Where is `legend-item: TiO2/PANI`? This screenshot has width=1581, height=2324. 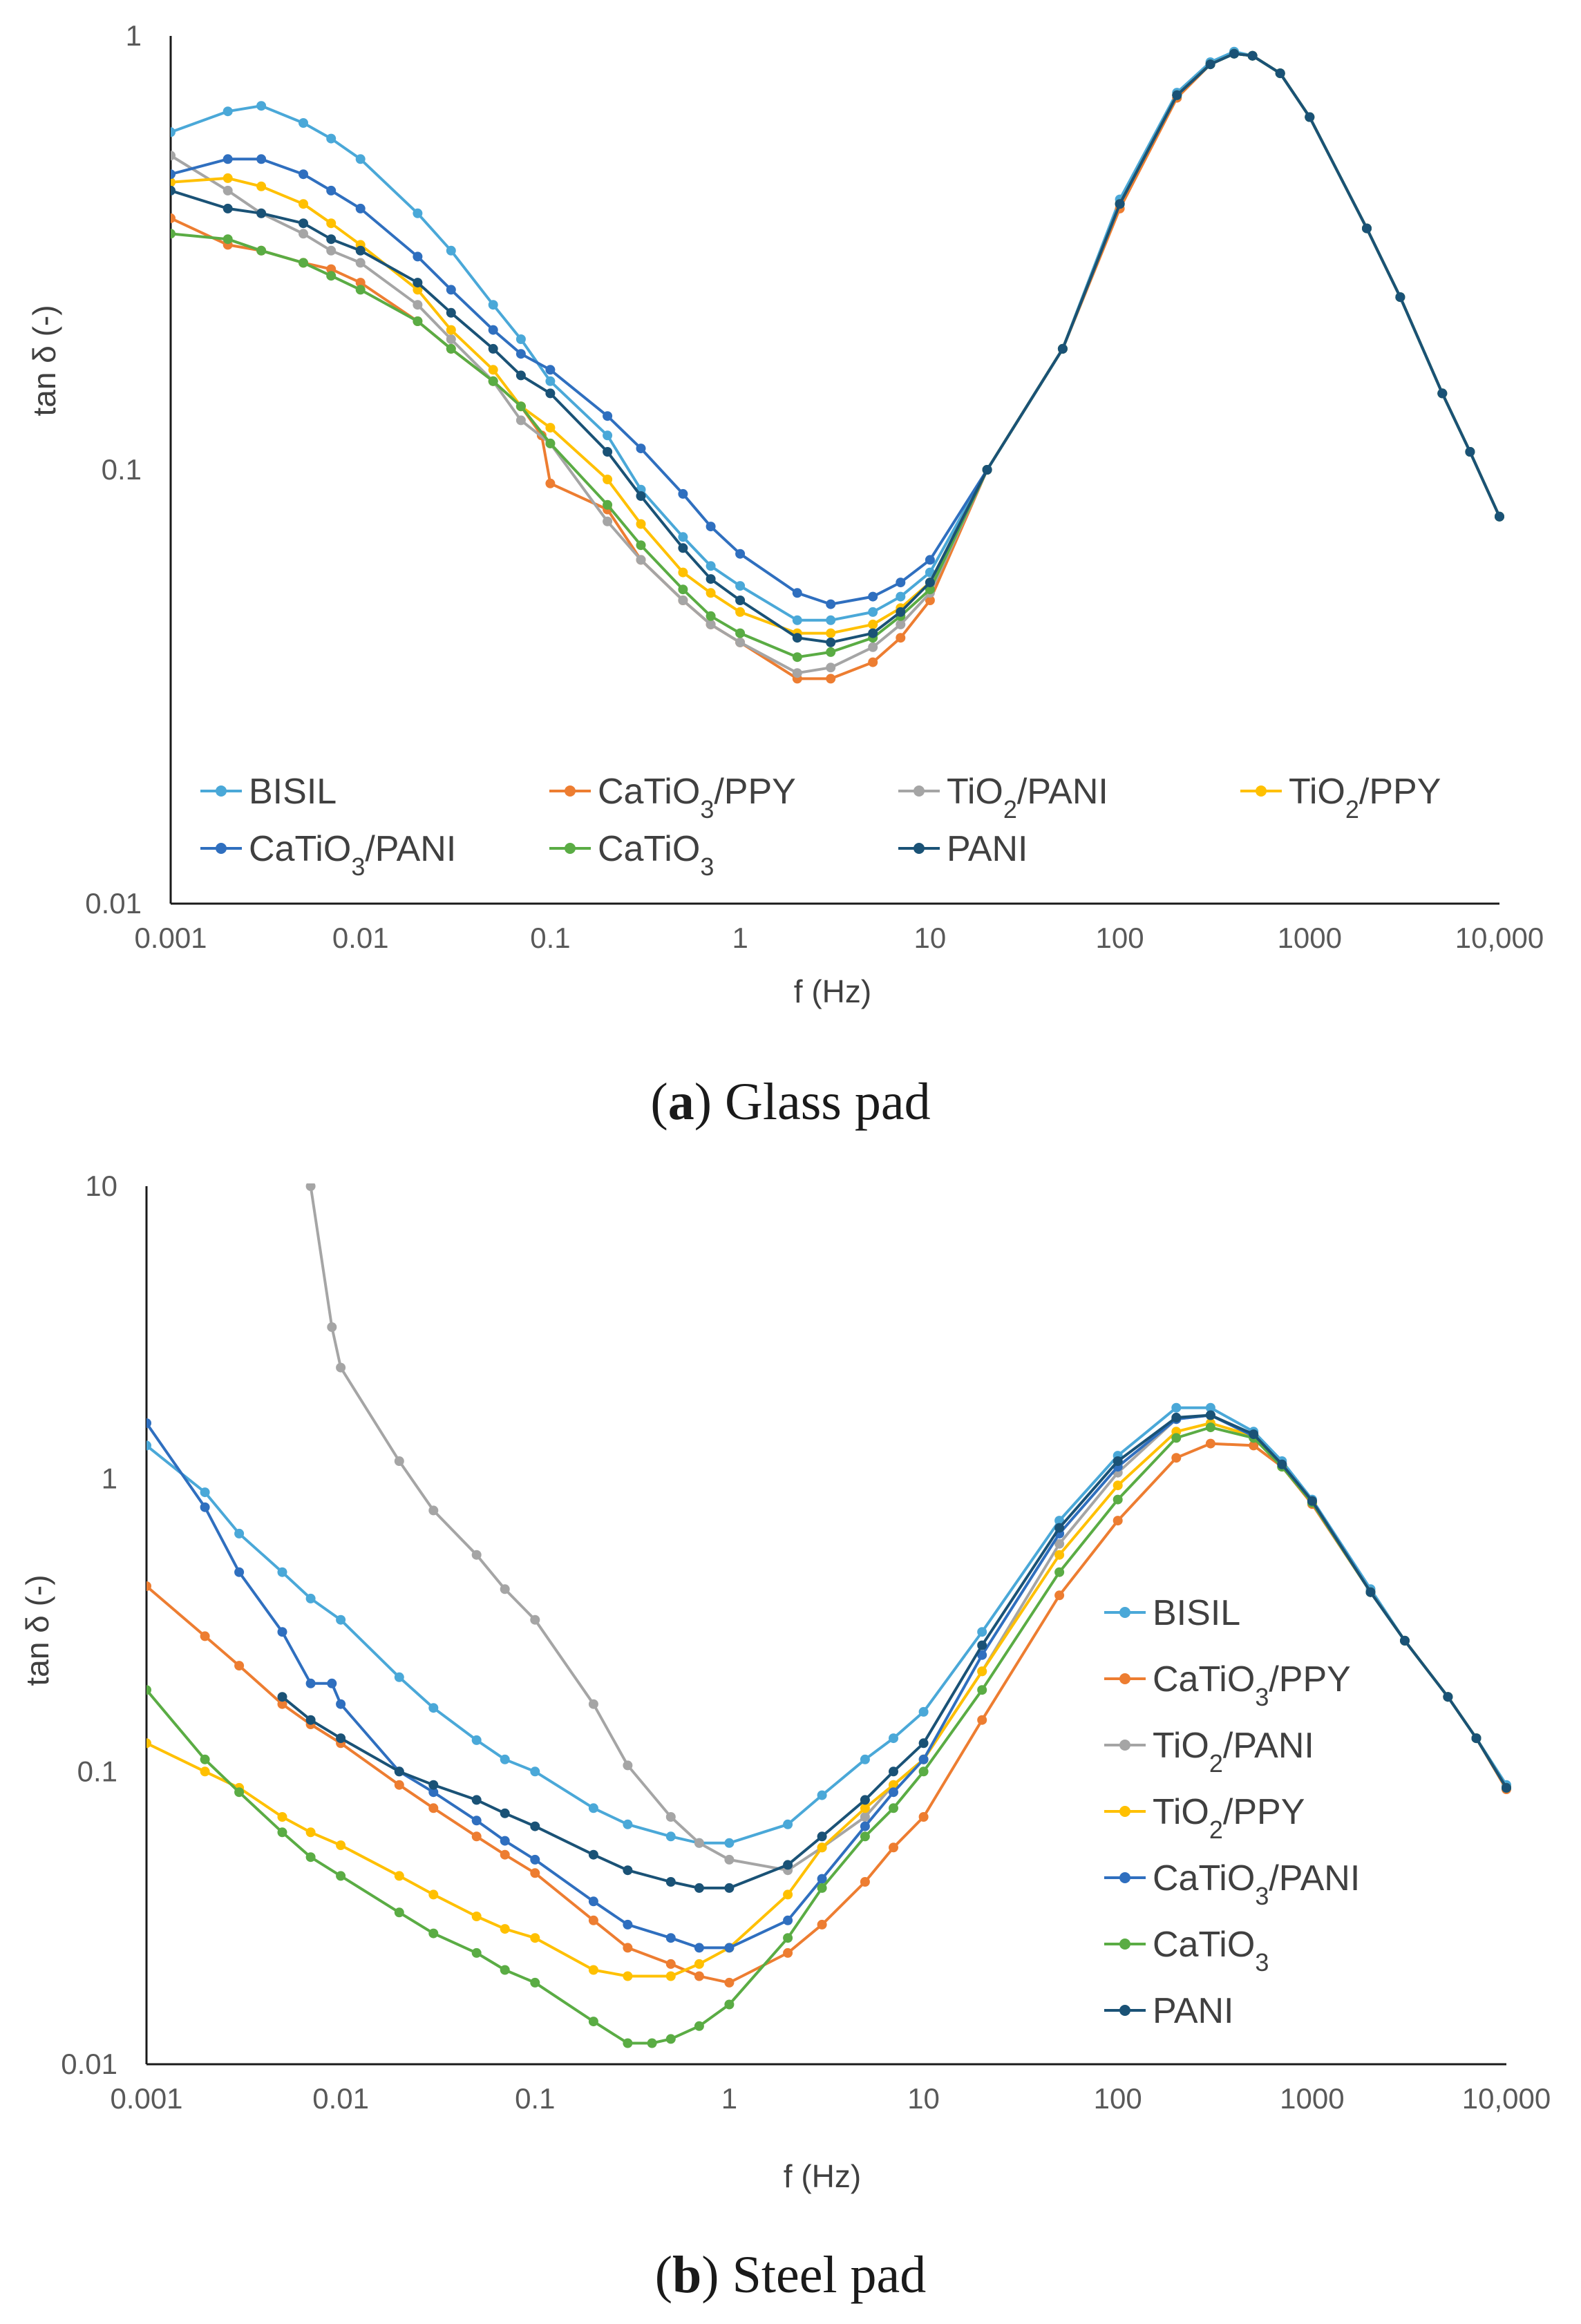
legend-item: TiO2/PANI is located at coordinates (1003, 797).